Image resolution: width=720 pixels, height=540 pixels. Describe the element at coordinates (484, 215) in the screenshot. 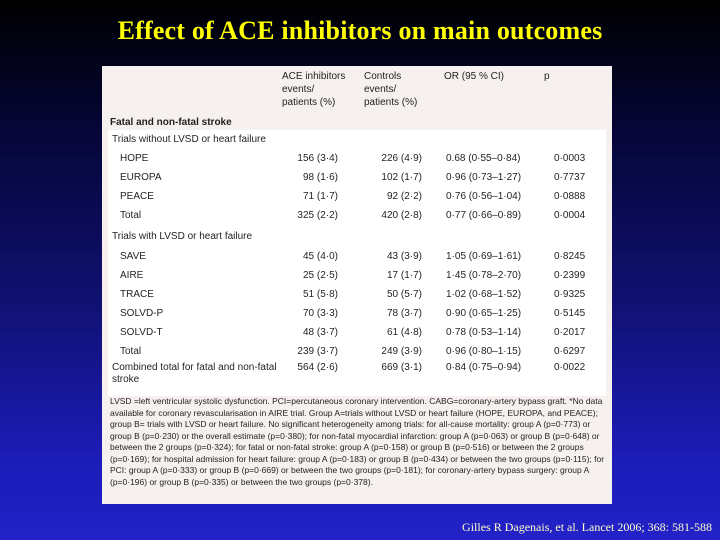

I see `odds-ratio: 0·77 (0·66–0·89)` at that location.